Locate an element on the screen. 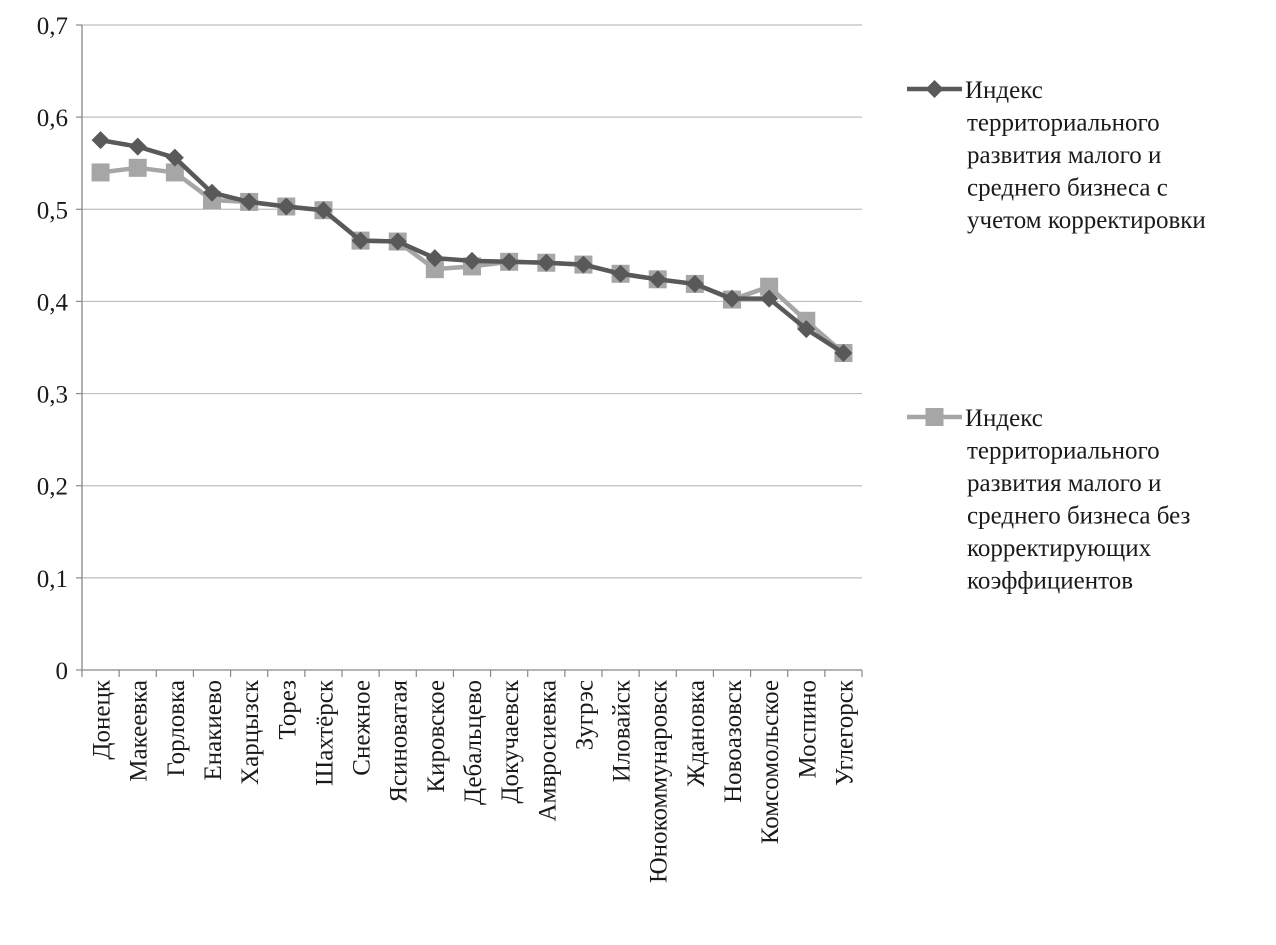 The height and width of the screenshot is (945, 1276). x-tick-label: Шахтёрск is located at coordinates (324, 732).